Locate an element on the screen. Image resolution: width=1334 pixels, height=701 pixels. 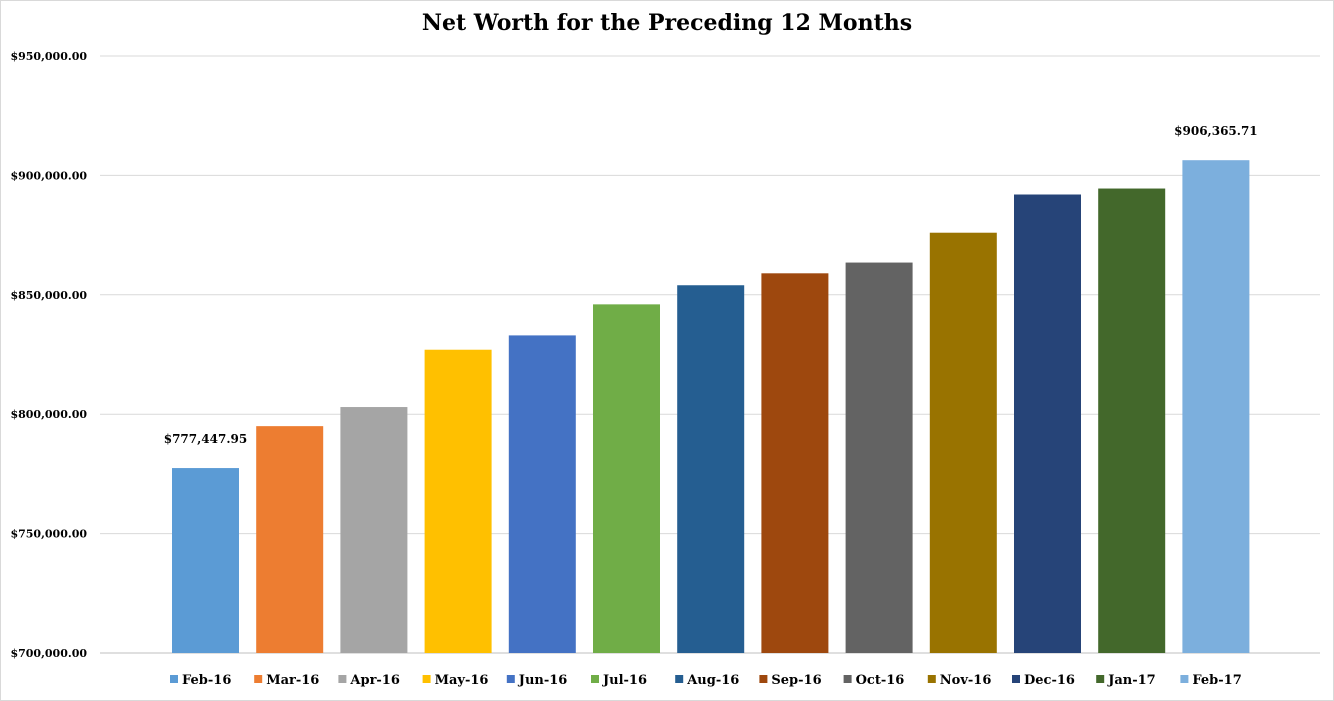
y-tick-label: $950,000.00 is located at coordinates (48, 56).